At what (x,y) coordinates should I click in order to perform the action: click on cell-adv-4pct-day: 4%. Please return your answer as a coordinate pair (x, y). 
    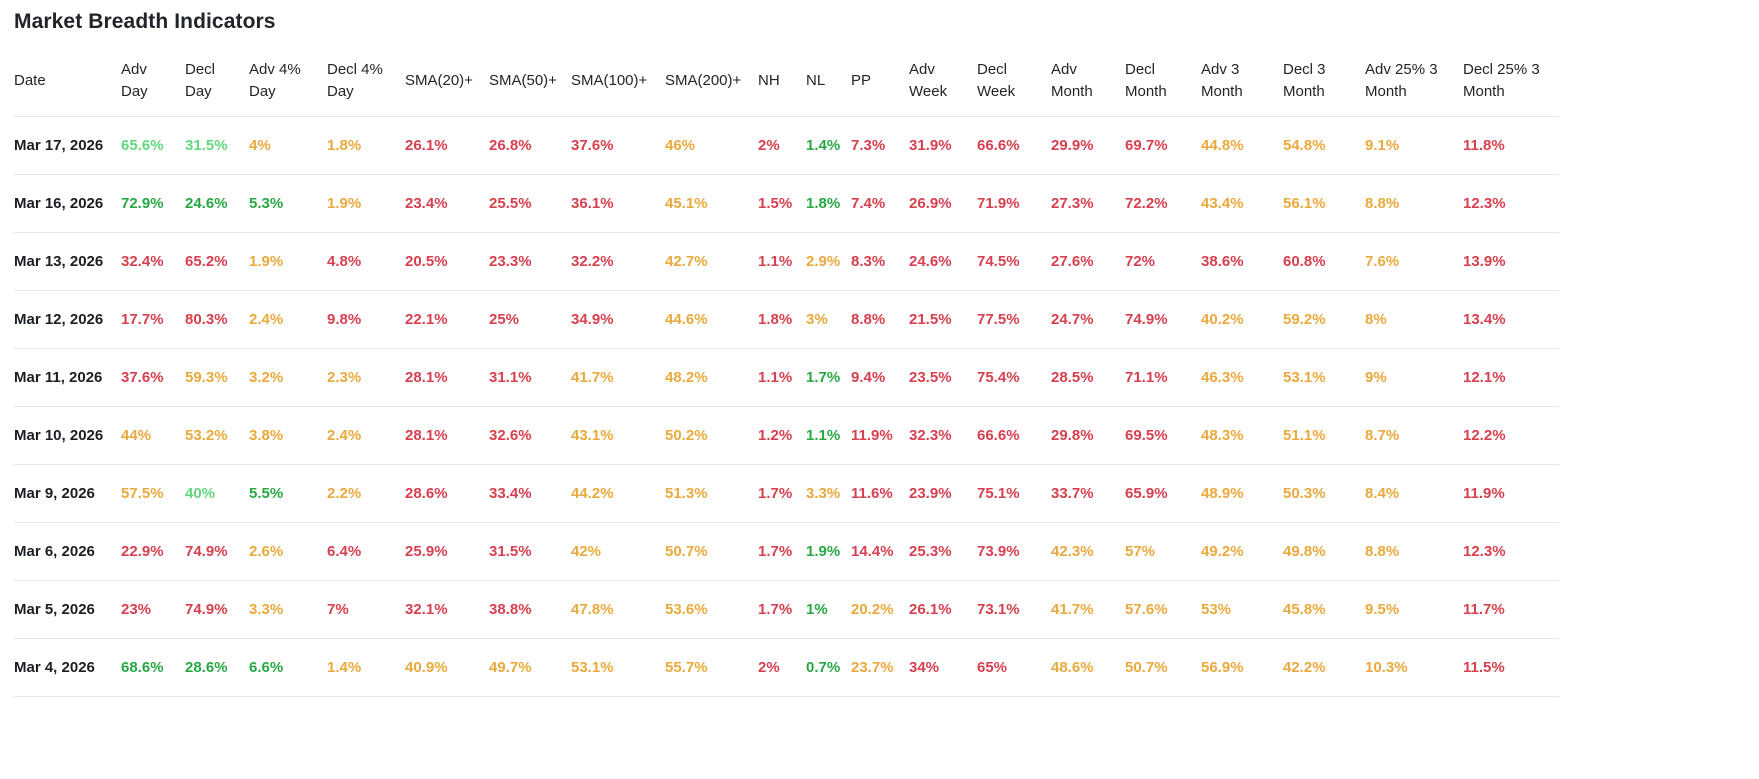
    Looking at the image, I should click on (288, 145).